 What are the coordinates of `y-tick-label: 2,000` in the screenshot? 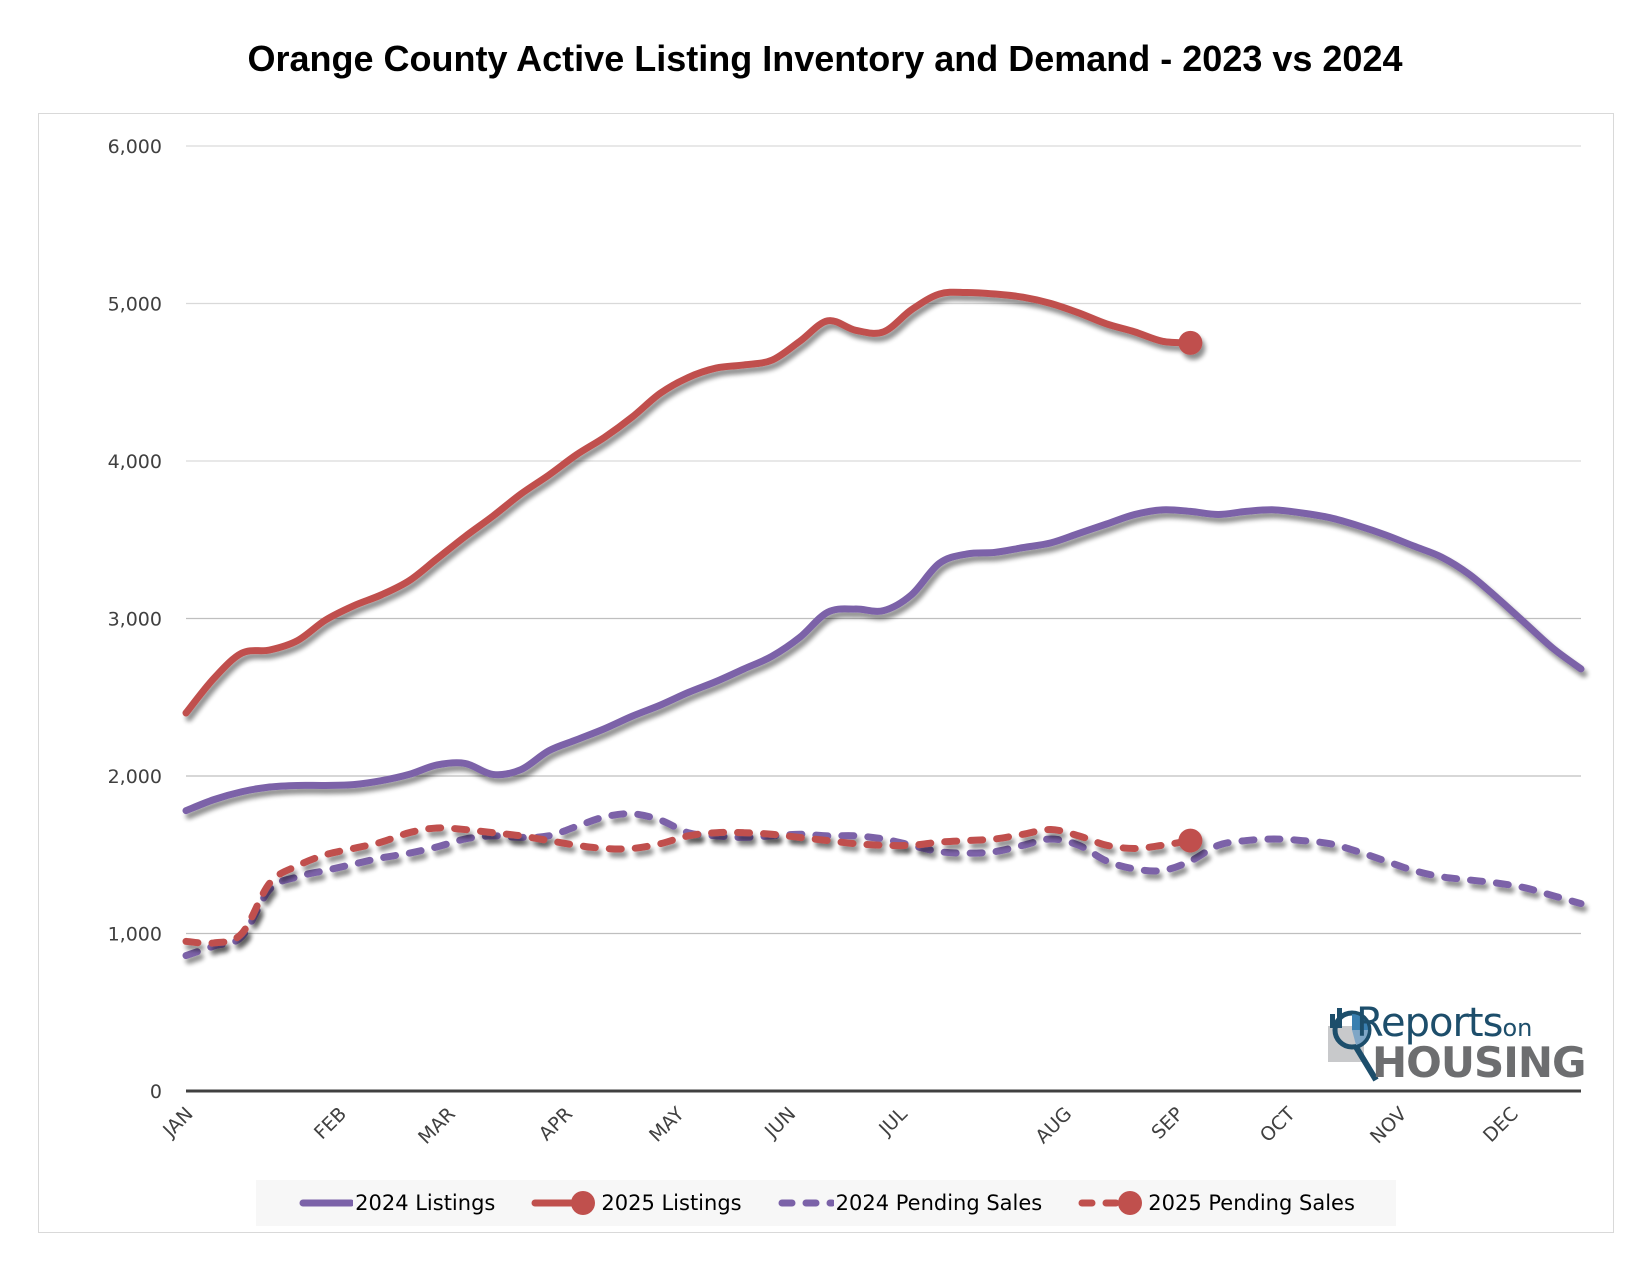 It's located at (135, 777).